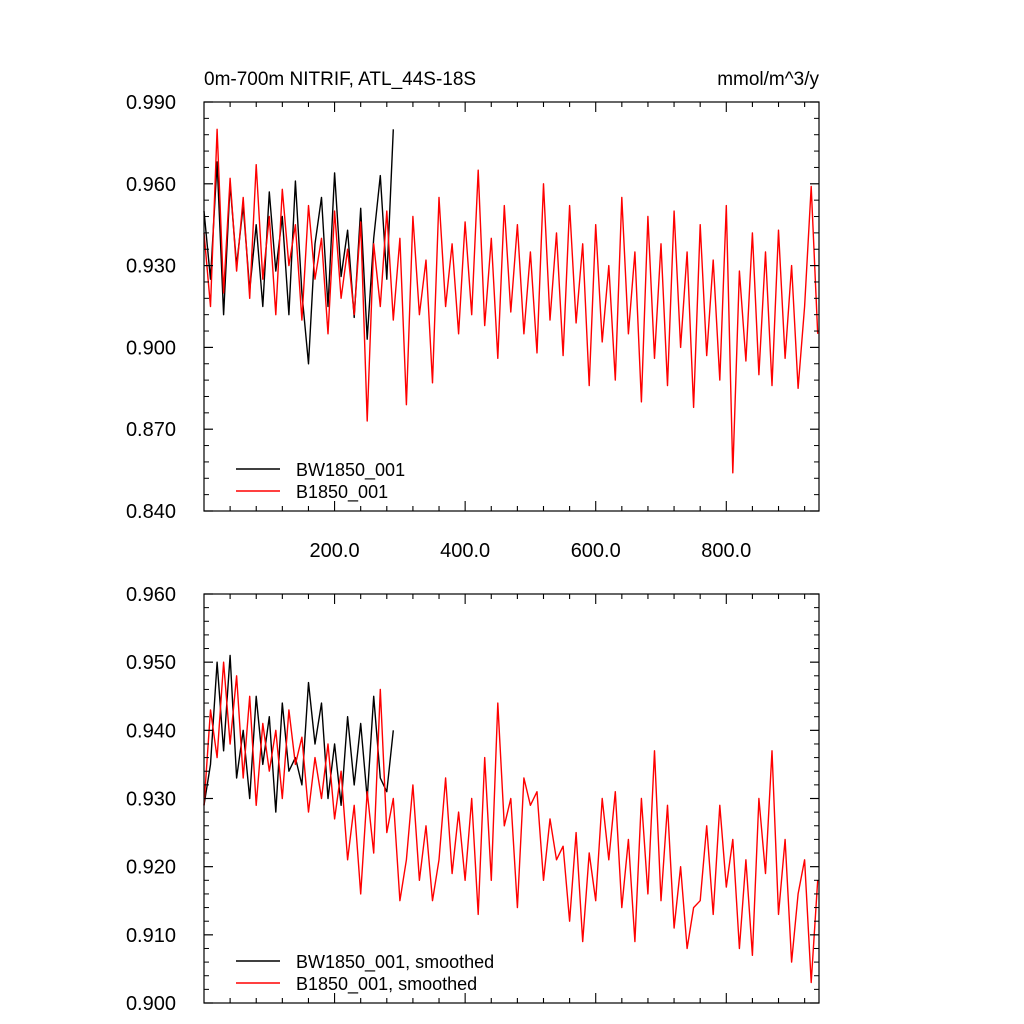 The height and width of the screenshot is (1024, 1024). Describe the element at coordinates (465, 551) in the screenshot. I see `top-xtick-label: 400.0` at that location.